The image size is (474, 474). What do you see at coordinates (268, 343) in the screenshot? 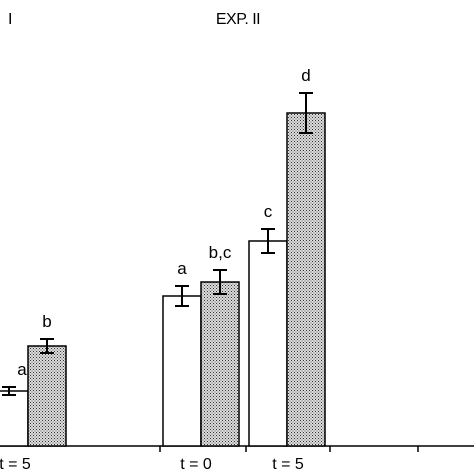
I see `bar-p1-g1-b0` at bounding box center [268, 343].